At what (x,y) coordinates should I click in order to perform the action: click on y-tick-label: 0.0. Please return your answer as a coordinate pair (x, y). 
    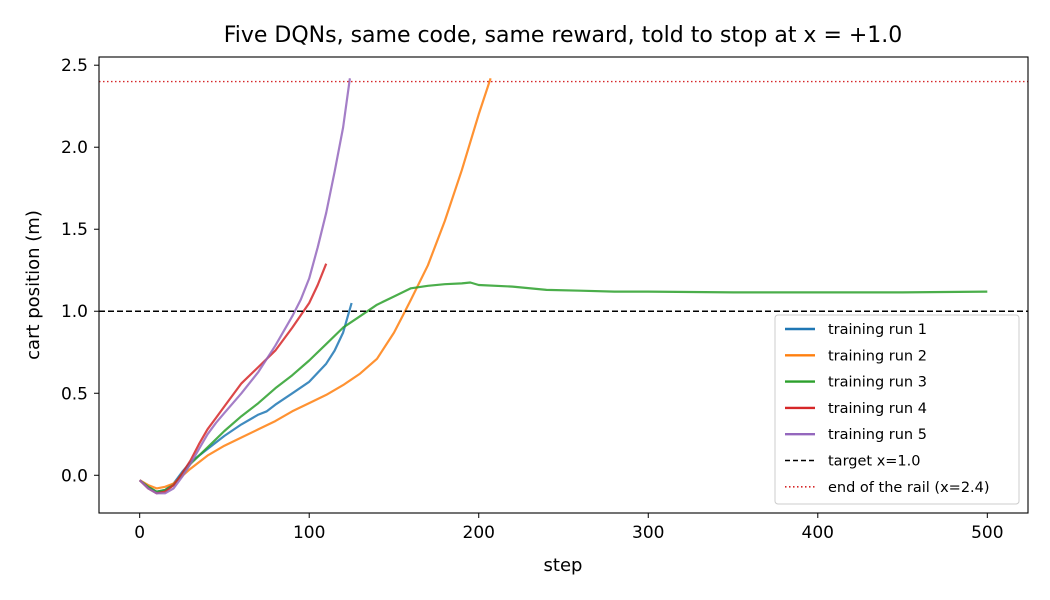
    Looking at the image, I should click on (74, 476).